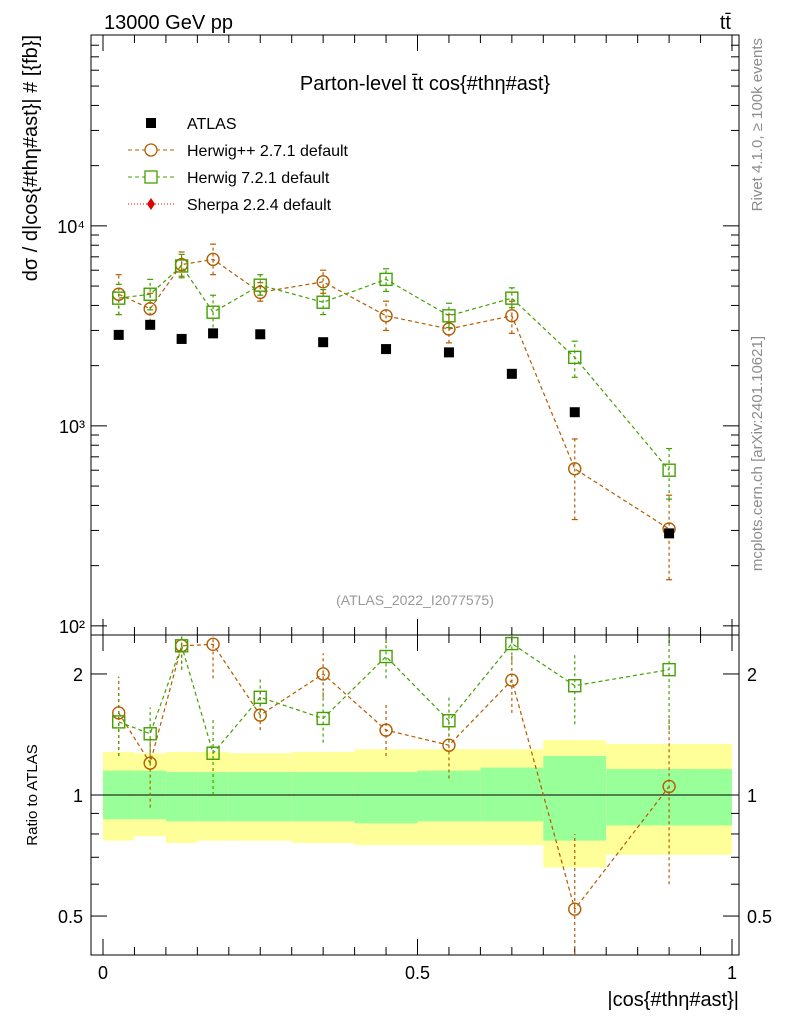  Describe the element at coordinates (268, 151) in the screenshot. I see `legend-label-herwigpp: Herwig++ 2.7.1 default` at that location.